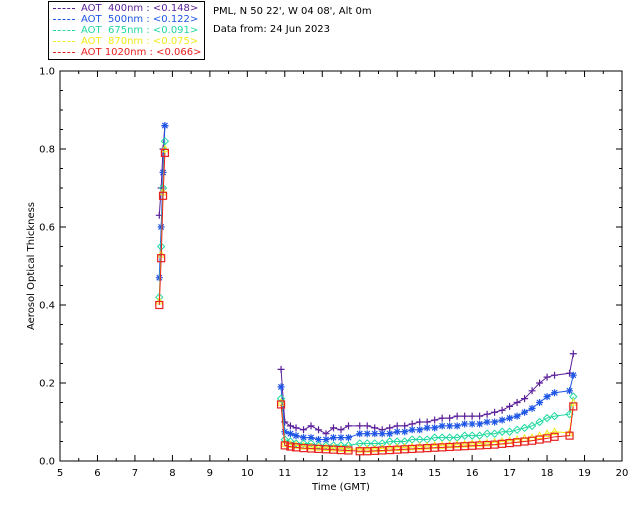 Image resolution: width=640 pixels, height=512 pixels. What do you see at coordinates (60, 473) in the screenshot?
I see `x-tick-label: 5` at bounding box center [60, 473].